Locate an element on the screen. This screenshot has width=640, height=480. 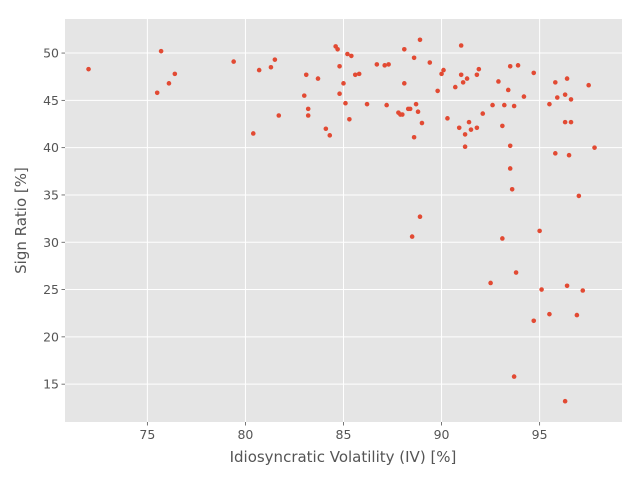
y-tick-label: 30 is located at coordinates (51, 242).